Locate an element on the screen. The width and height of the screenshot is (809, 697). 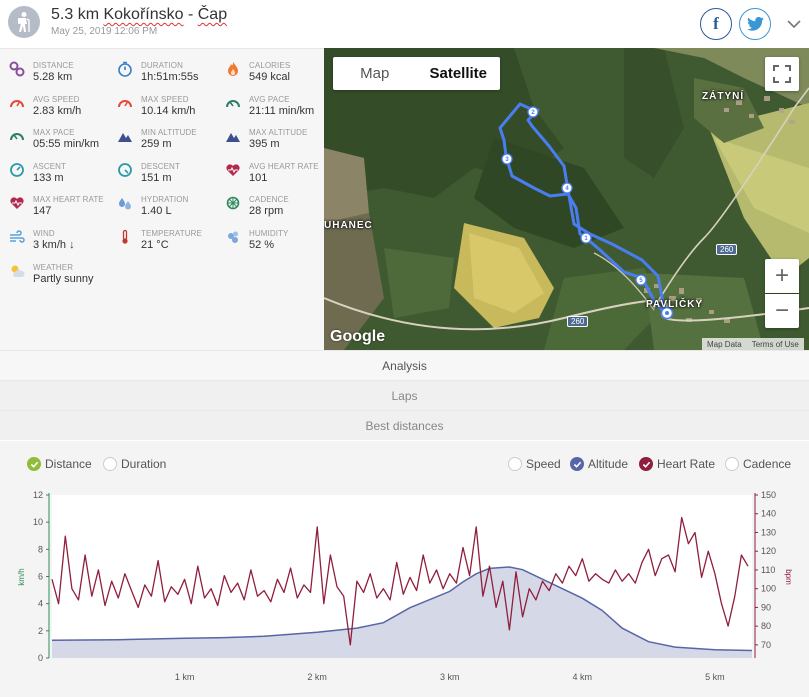
twitter-share-button is located at coordinates (755, 24).